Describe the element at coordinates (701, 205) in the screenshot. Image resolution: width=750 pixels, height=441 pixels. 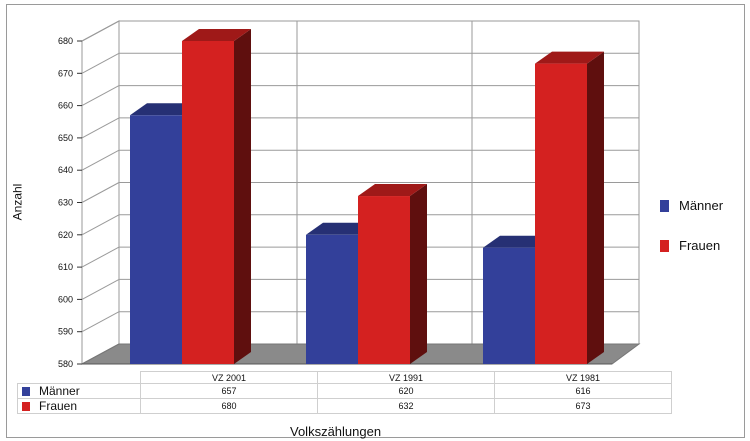
I see `legend-label-maenner: Männer` at that location.